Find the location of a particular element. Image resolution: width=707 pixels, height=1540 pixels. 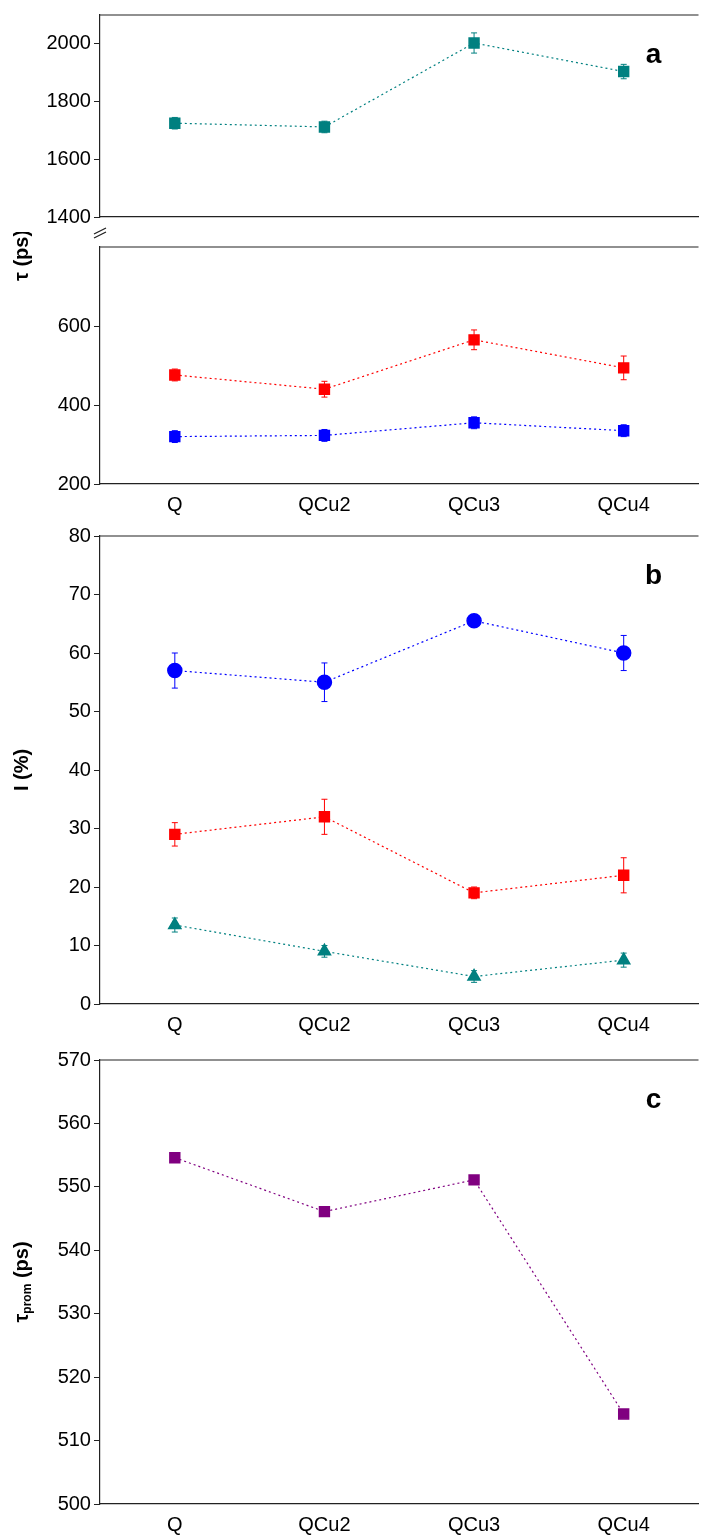

y-tick-label: 570 is located at coordinates (74, 1058).